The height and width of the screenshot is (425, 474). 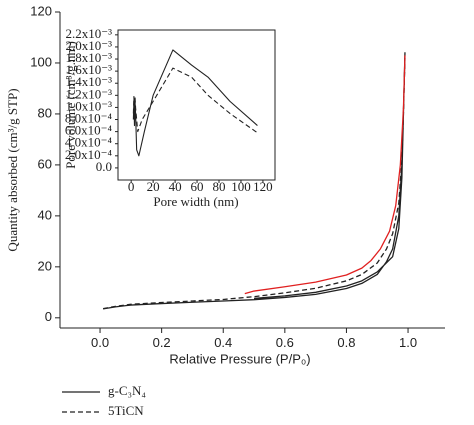 I want to click on y-tick-label: 120, so click(x=41, y=10).